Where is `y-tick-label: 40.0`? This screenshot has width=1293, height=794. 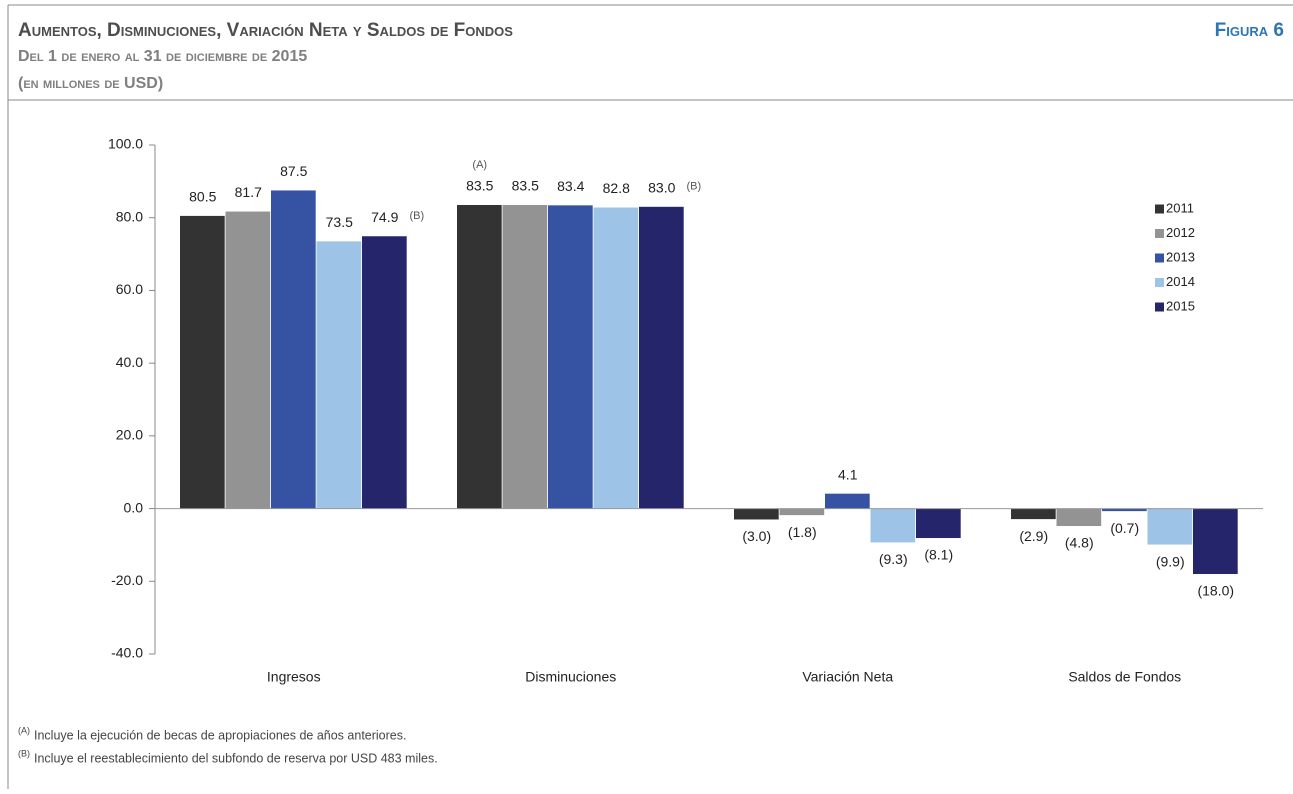 y-tick-label: 40.0 is located at coordinates (129, 362).